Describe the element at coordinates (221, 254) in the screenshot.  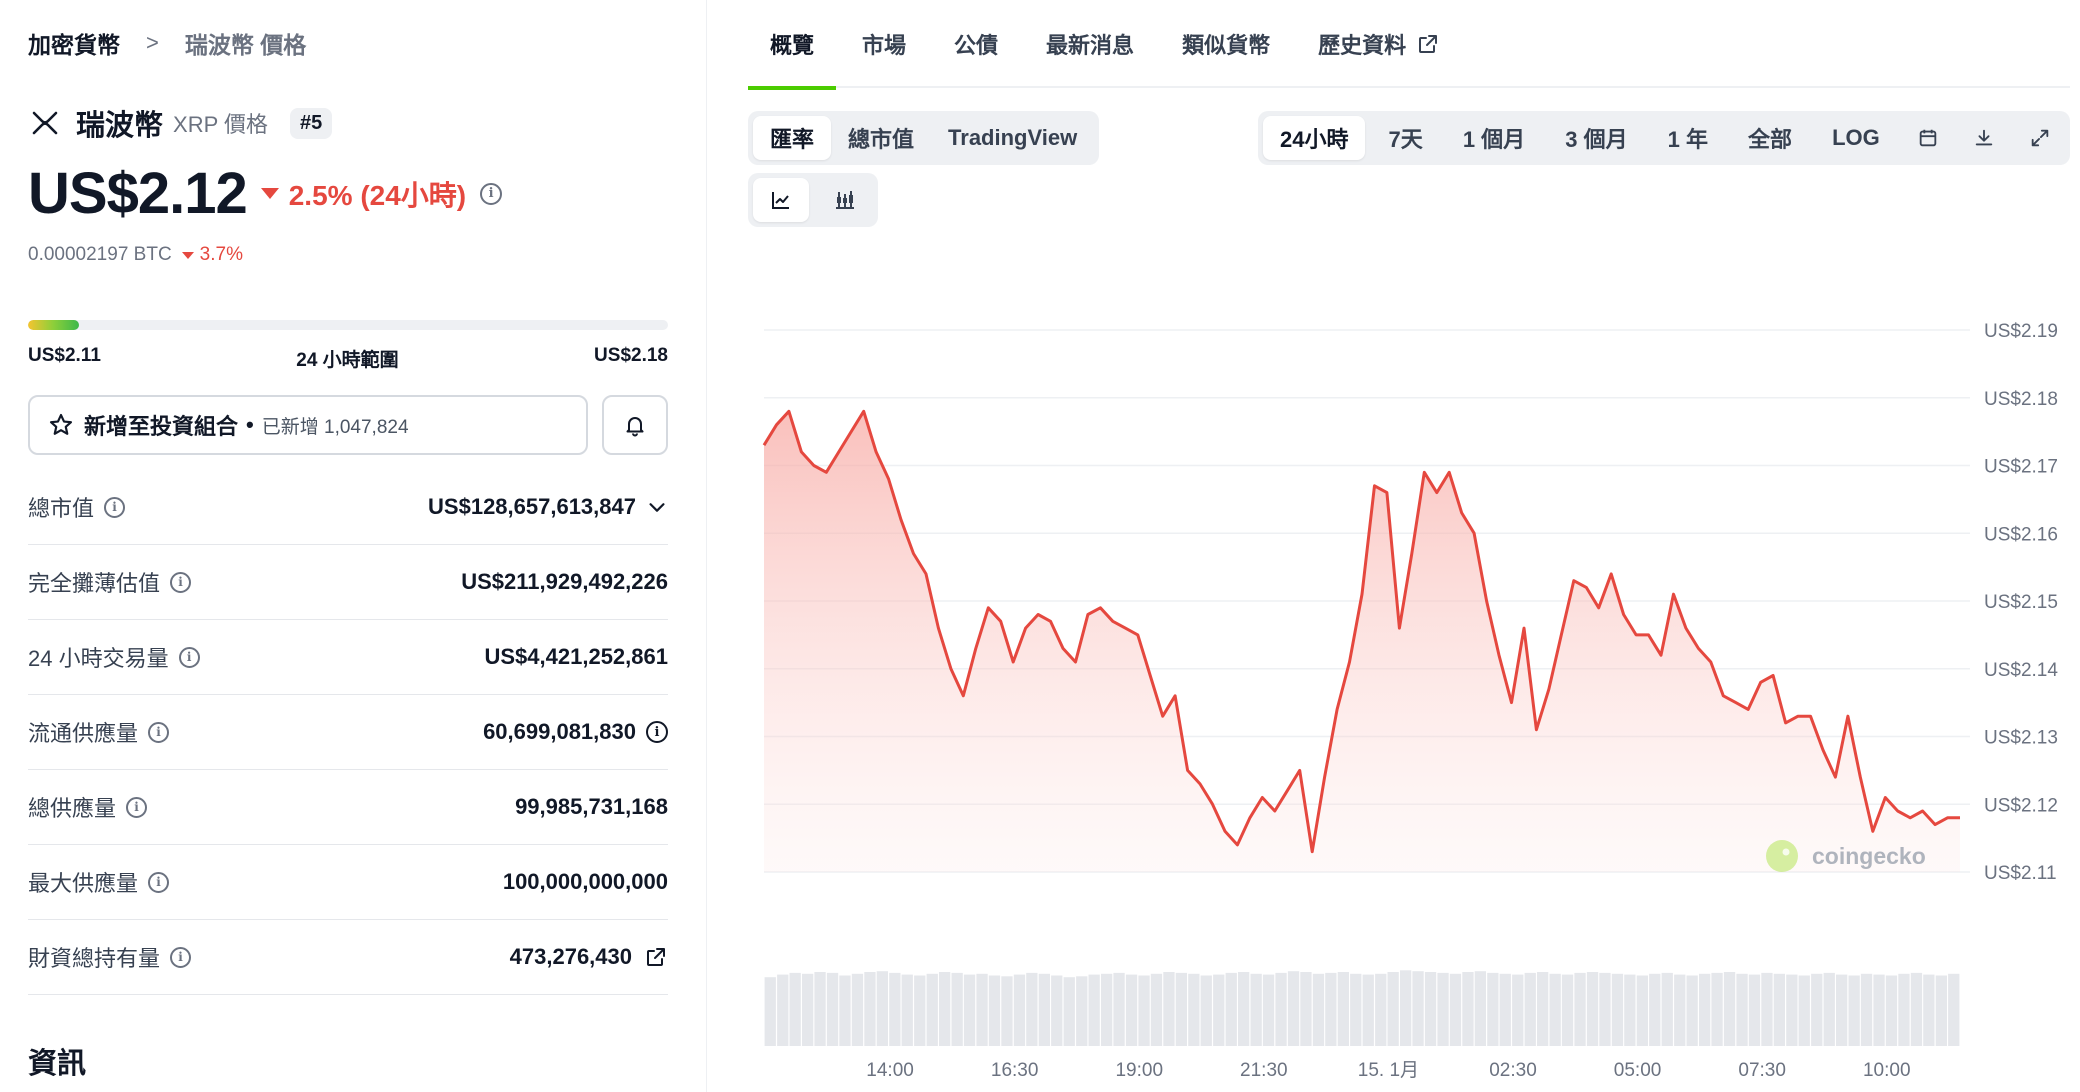
I see `btc-change-text: 3.7%` at that location.